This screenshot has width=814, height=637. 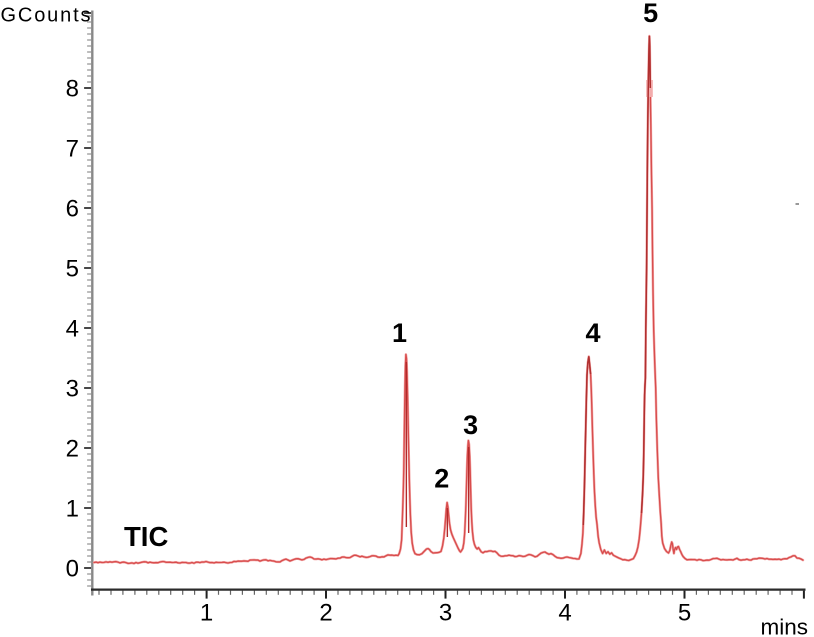 What do you see at coordinates (72, 89) in the screenshot?
I see `svg-text: 8` at bounding box center [72, 89].